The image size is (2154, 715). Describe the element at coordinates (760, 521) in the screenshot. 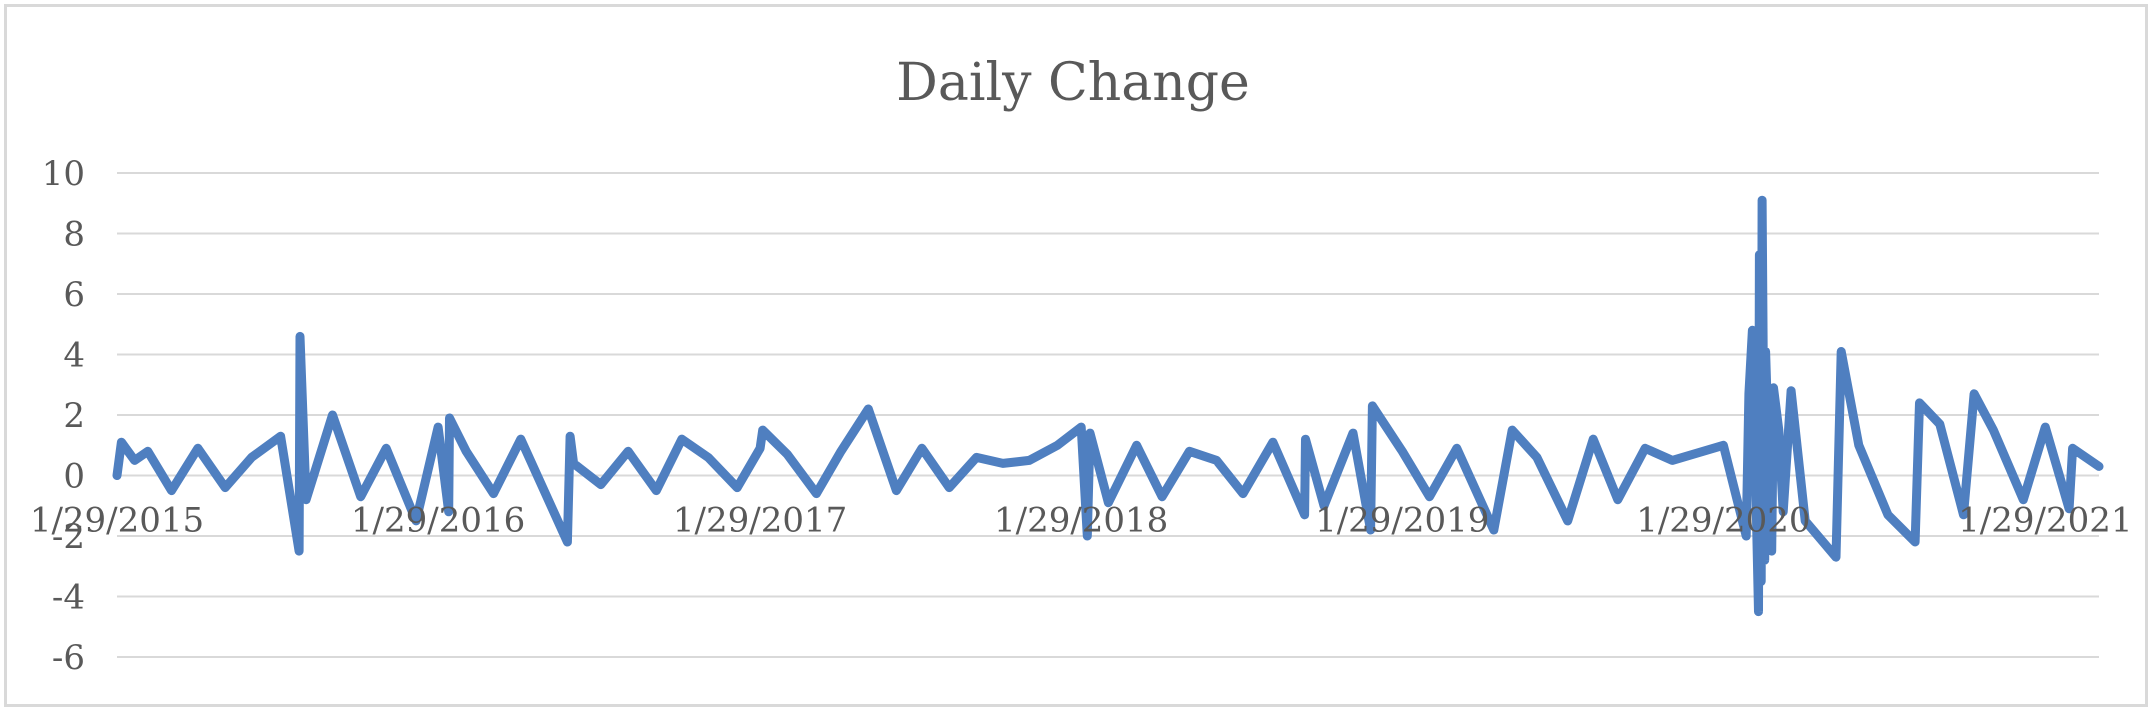

I see `x-tick-label: 1/29/2017` at that location.